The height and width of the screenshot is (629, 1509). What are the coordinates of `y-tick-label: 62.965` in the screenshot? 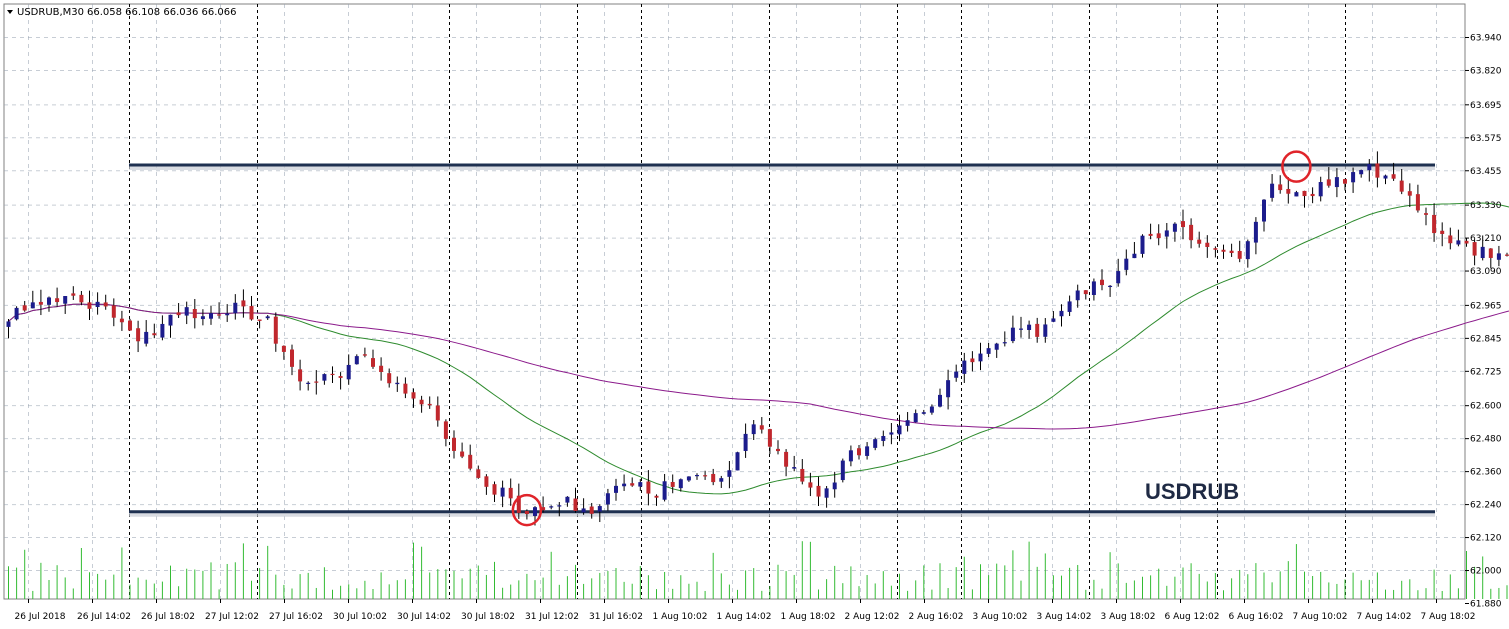 It's located at (1486, 306).